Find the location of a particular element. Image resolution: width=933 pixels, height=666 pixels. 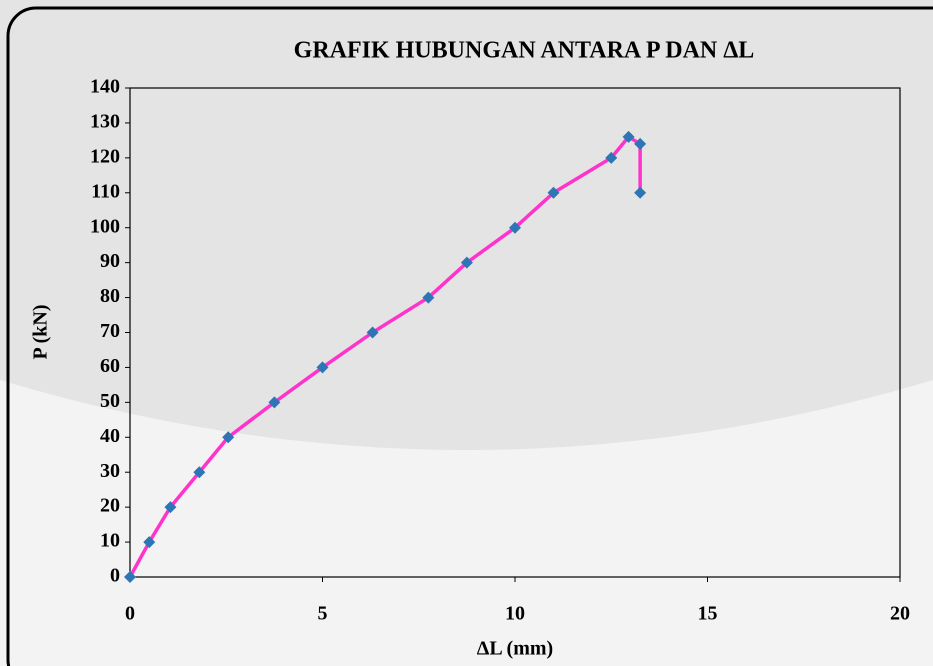

y-tick-label: 140 is located at coordinates (105, 87).